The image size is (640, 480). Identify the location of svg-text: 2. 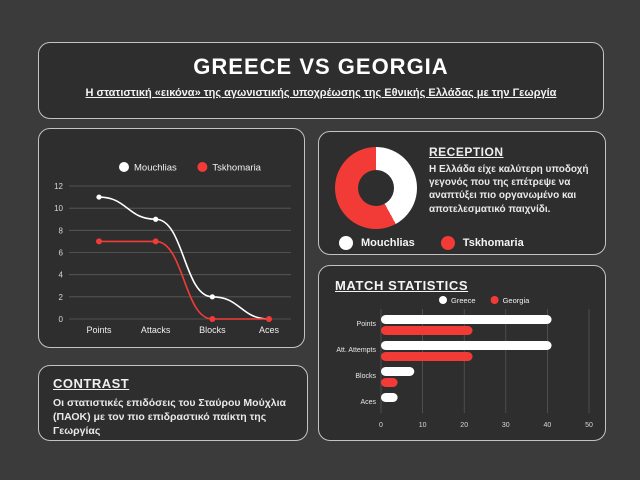
(61, 297).